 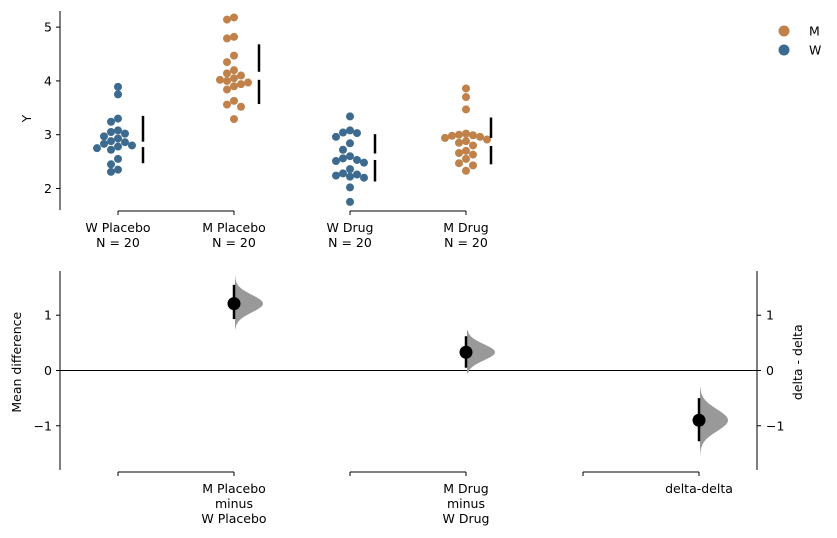 What do you see at coordinates (797, 362) in the screenshot?
I see `y-axis-label-right: delta - delta` at bounding box center [797, 362].